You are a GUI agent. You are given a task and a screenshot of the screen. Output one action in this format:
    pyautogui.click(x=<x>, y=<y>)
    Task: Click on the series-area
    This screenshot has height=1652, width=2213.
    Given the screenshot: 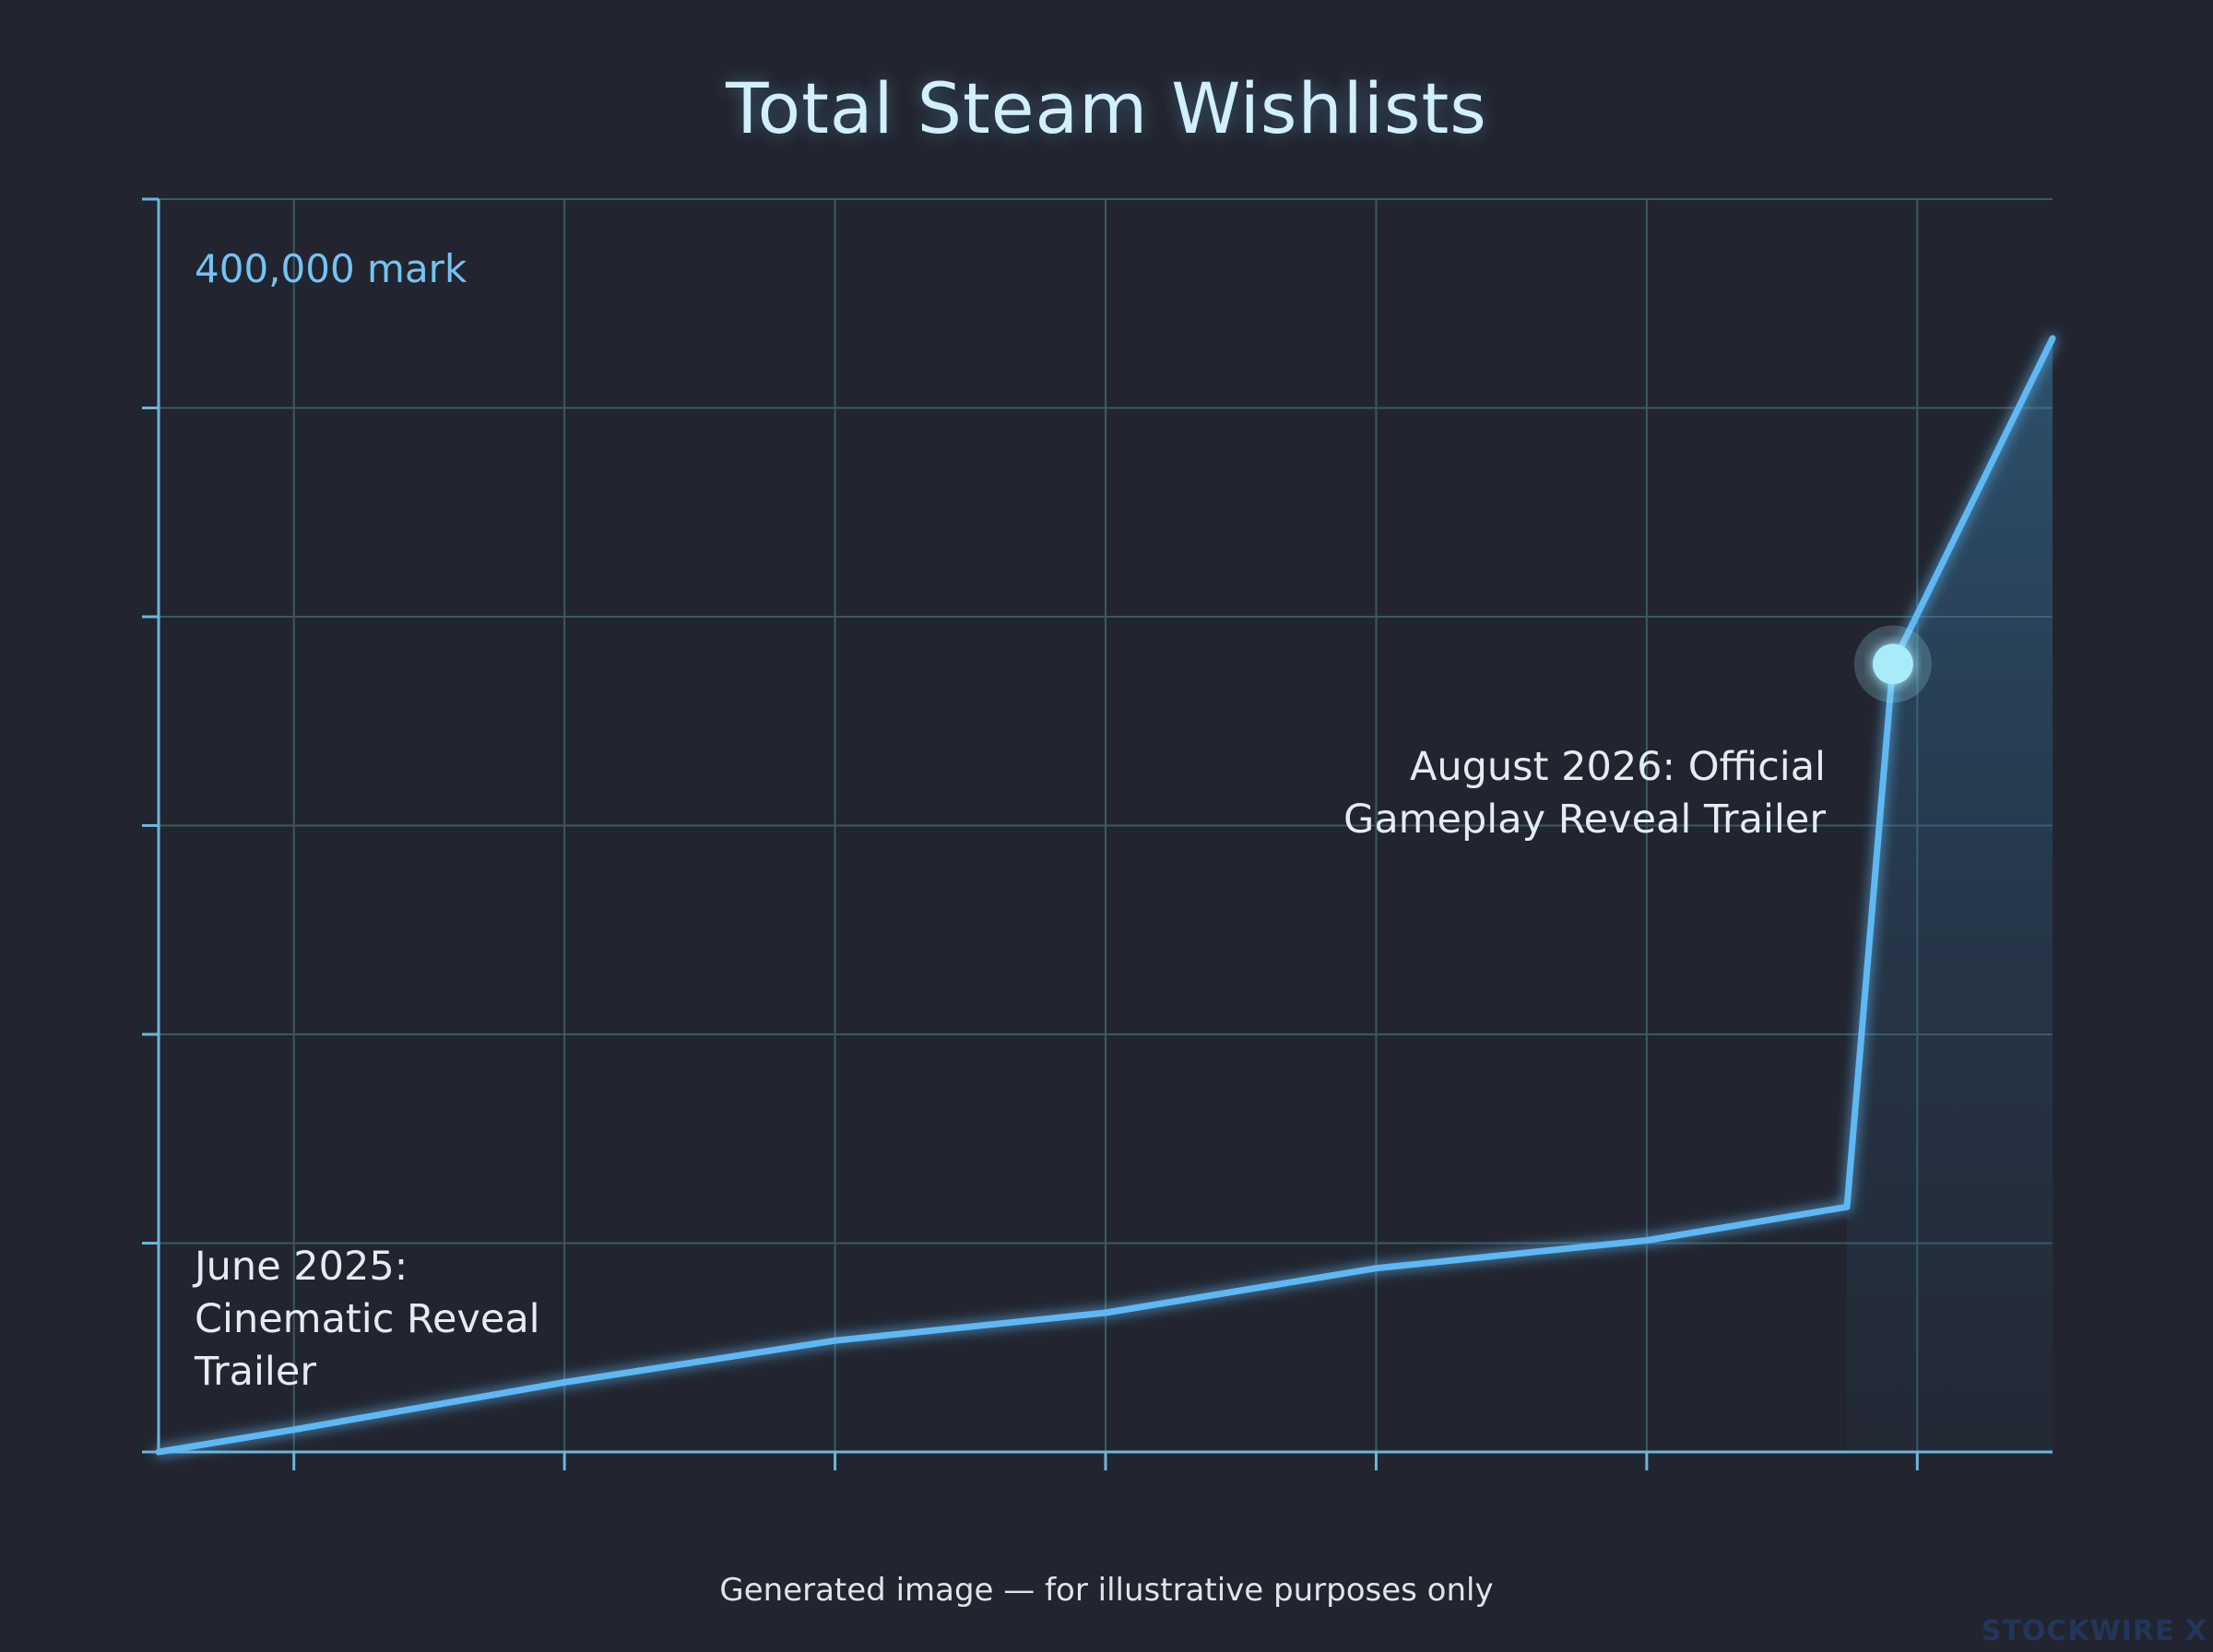 What is the action you would take?
    pyautogui.click(x=1950, y=895)
    